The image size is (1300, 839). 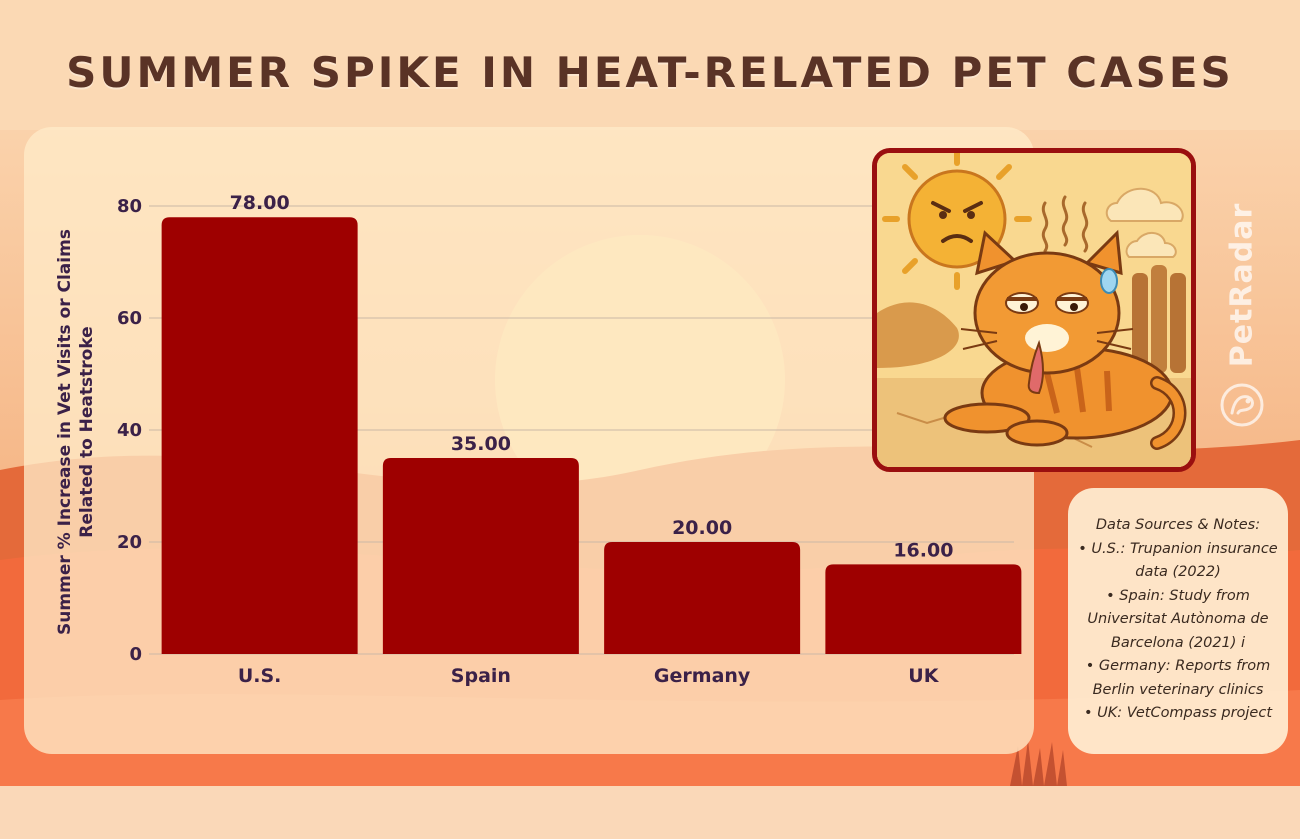 I want to click on notes-line: Berlin veterinary clinics, so click(x=1178, y=689).